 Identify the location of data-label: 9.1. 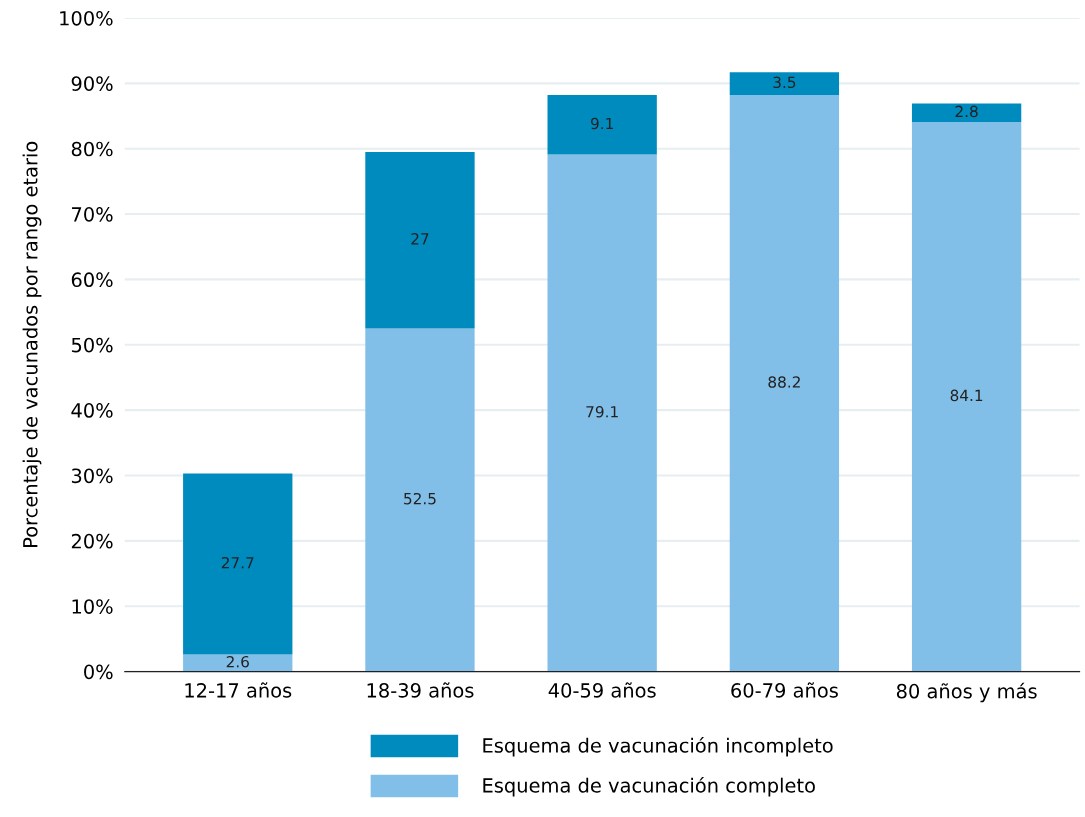
(601, 123).